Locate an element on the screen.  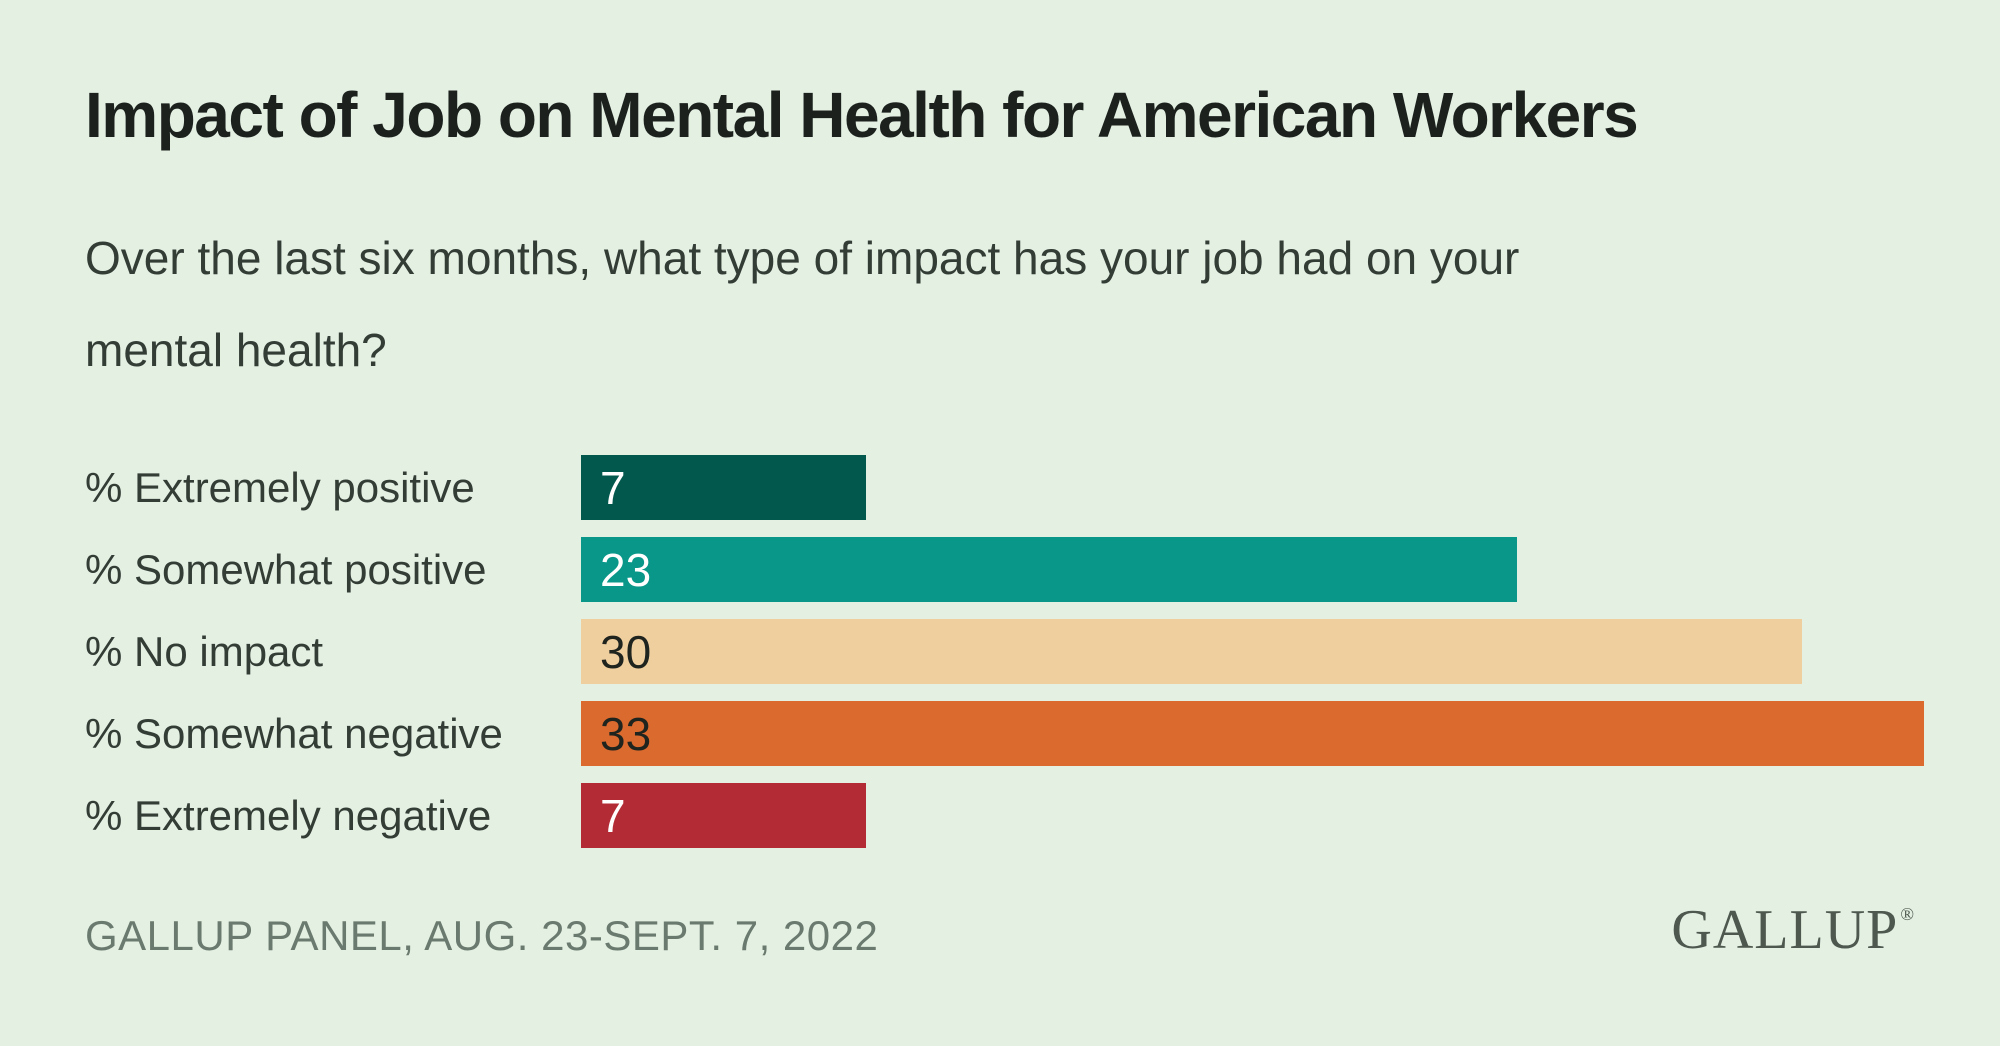
gallup-logo: GALLUP ® is located at coordinates (1793, 930).